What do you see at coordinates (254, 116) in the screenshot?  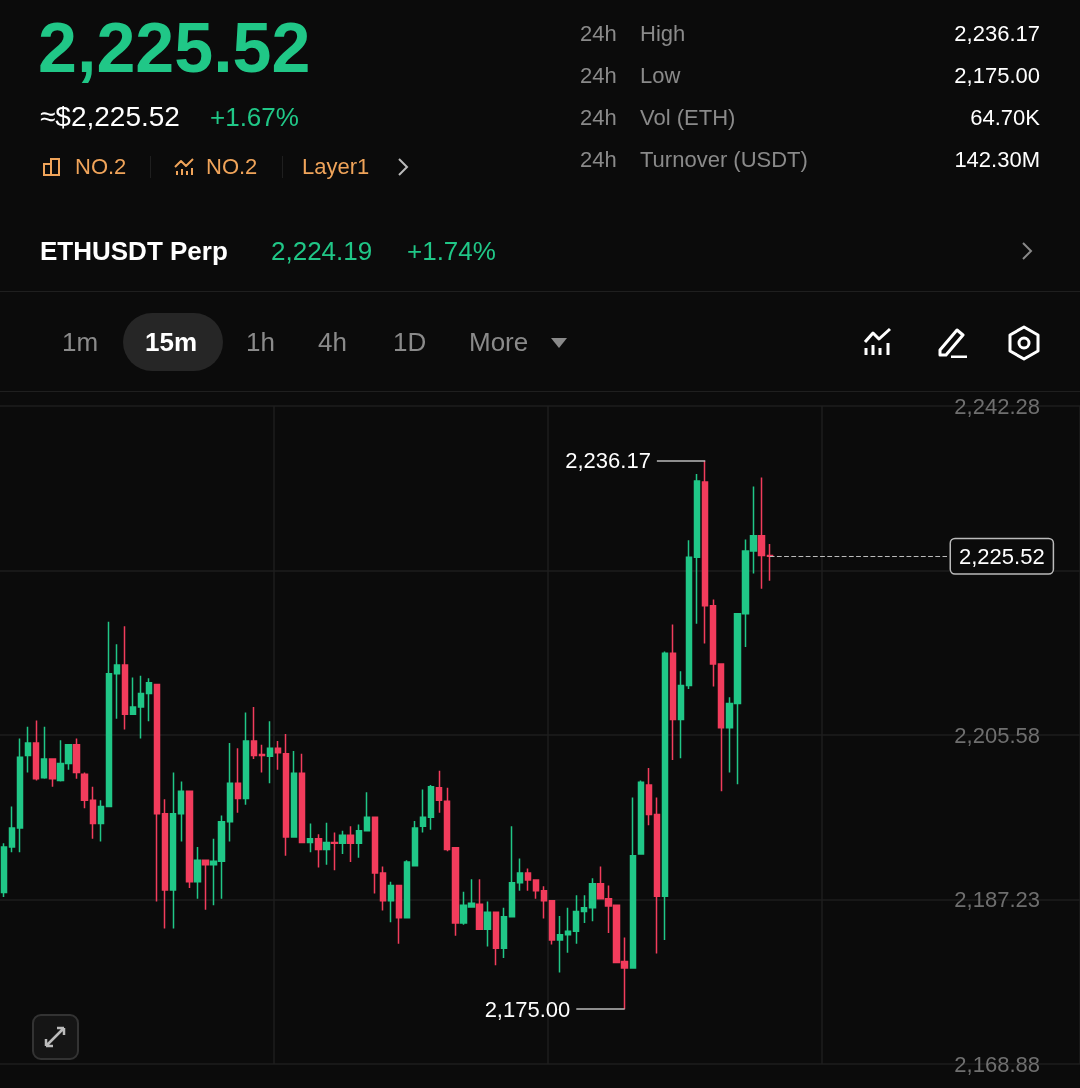 I see `text: +1.67%` at bounding box center [254, 116].